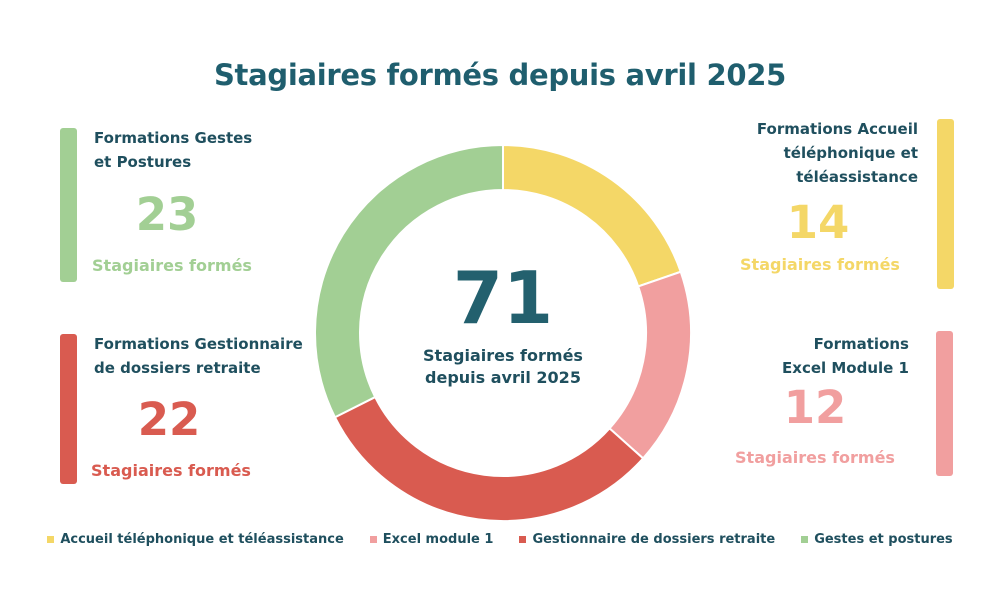 The height and width of the screenshot is (600, 1000). What do you see at coordinates (373, 539) in the screenshot?
I see `legend-swatch-excel` at bounding box center [373, 539].